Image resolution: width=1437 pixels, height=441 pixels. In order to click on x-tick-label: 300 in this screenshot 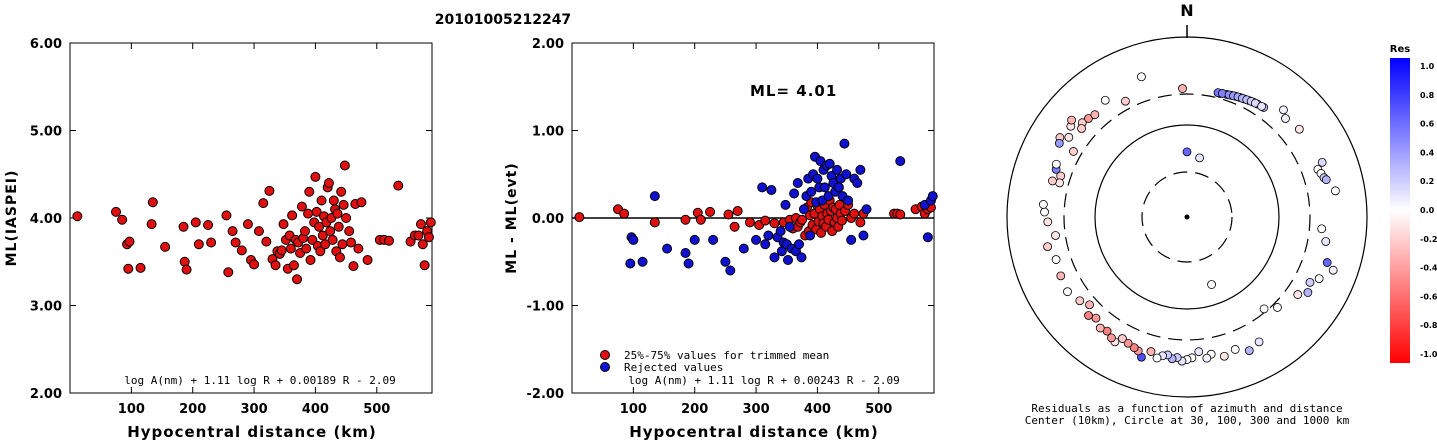, I will do `click(253, 409)`.